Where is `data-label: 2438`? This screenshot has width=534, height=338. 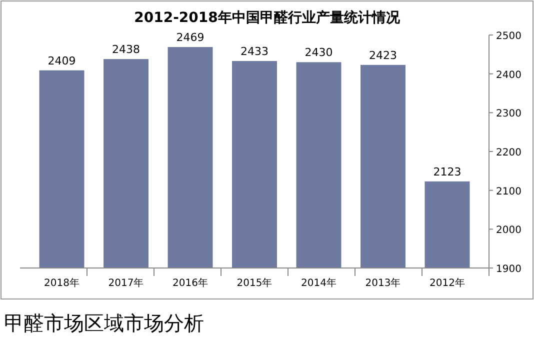
data-label: 2438 is located at coordinates (126, 49).